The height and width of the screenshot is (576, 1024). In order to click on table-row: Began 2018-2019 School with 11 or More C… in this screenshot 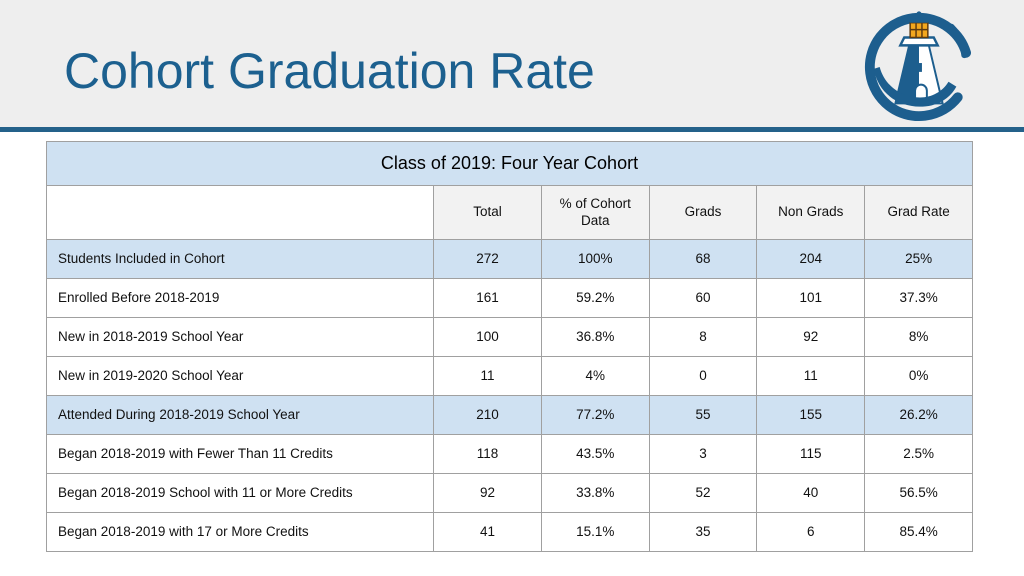, I will do `click(509, 493)`.